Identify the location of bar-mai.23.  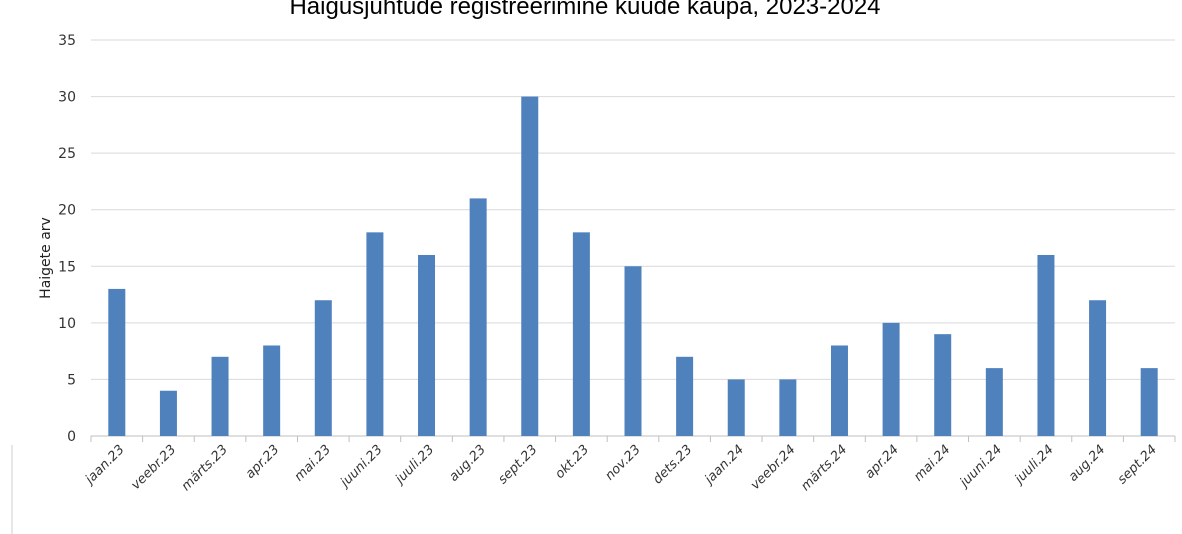
(323, 368).